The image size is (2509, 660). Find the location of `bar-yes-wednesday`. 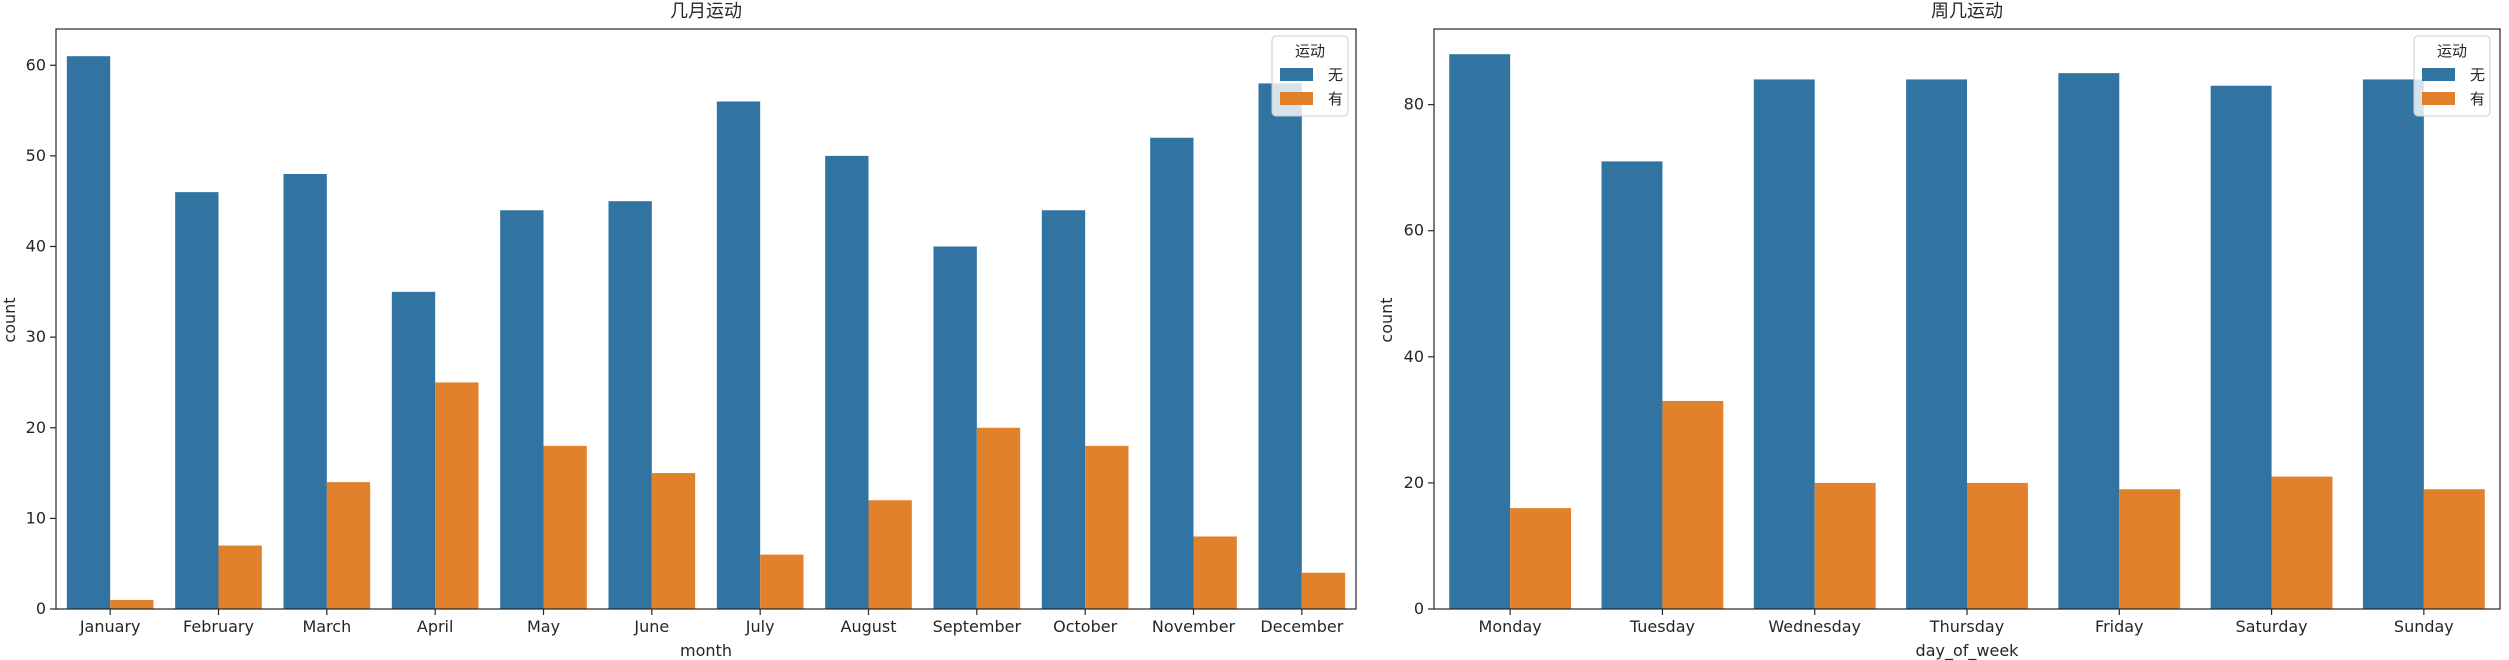

bar-yes-wednesday is located at coordinates (1845, 545).